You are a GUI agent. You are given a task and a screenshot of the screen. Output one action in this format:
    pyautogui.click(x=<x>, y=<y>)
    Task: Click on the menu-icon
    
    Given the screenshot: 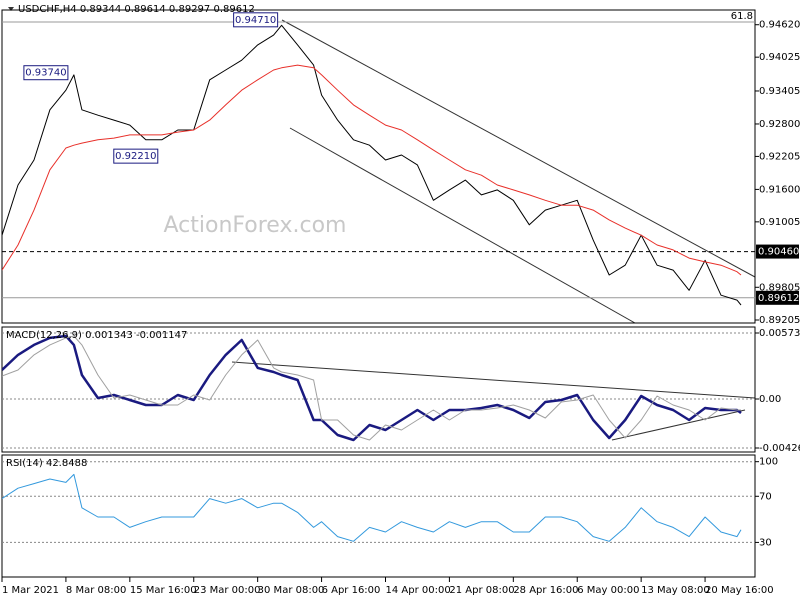 What is the action you would take?
    pyautogui.click(x=11, y=9)
    